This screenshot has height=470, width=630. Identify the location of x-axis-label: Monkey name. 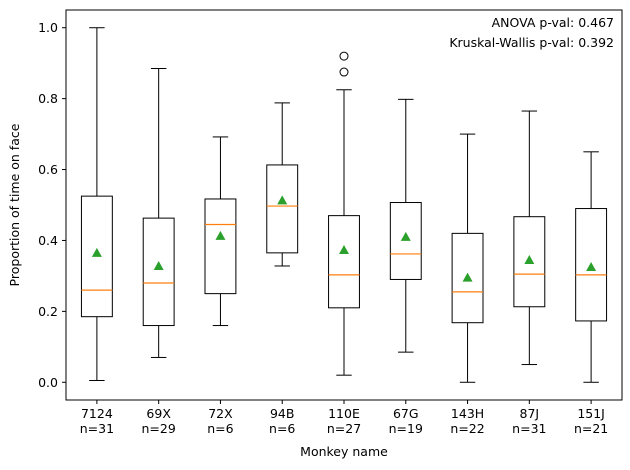
(344, 451).